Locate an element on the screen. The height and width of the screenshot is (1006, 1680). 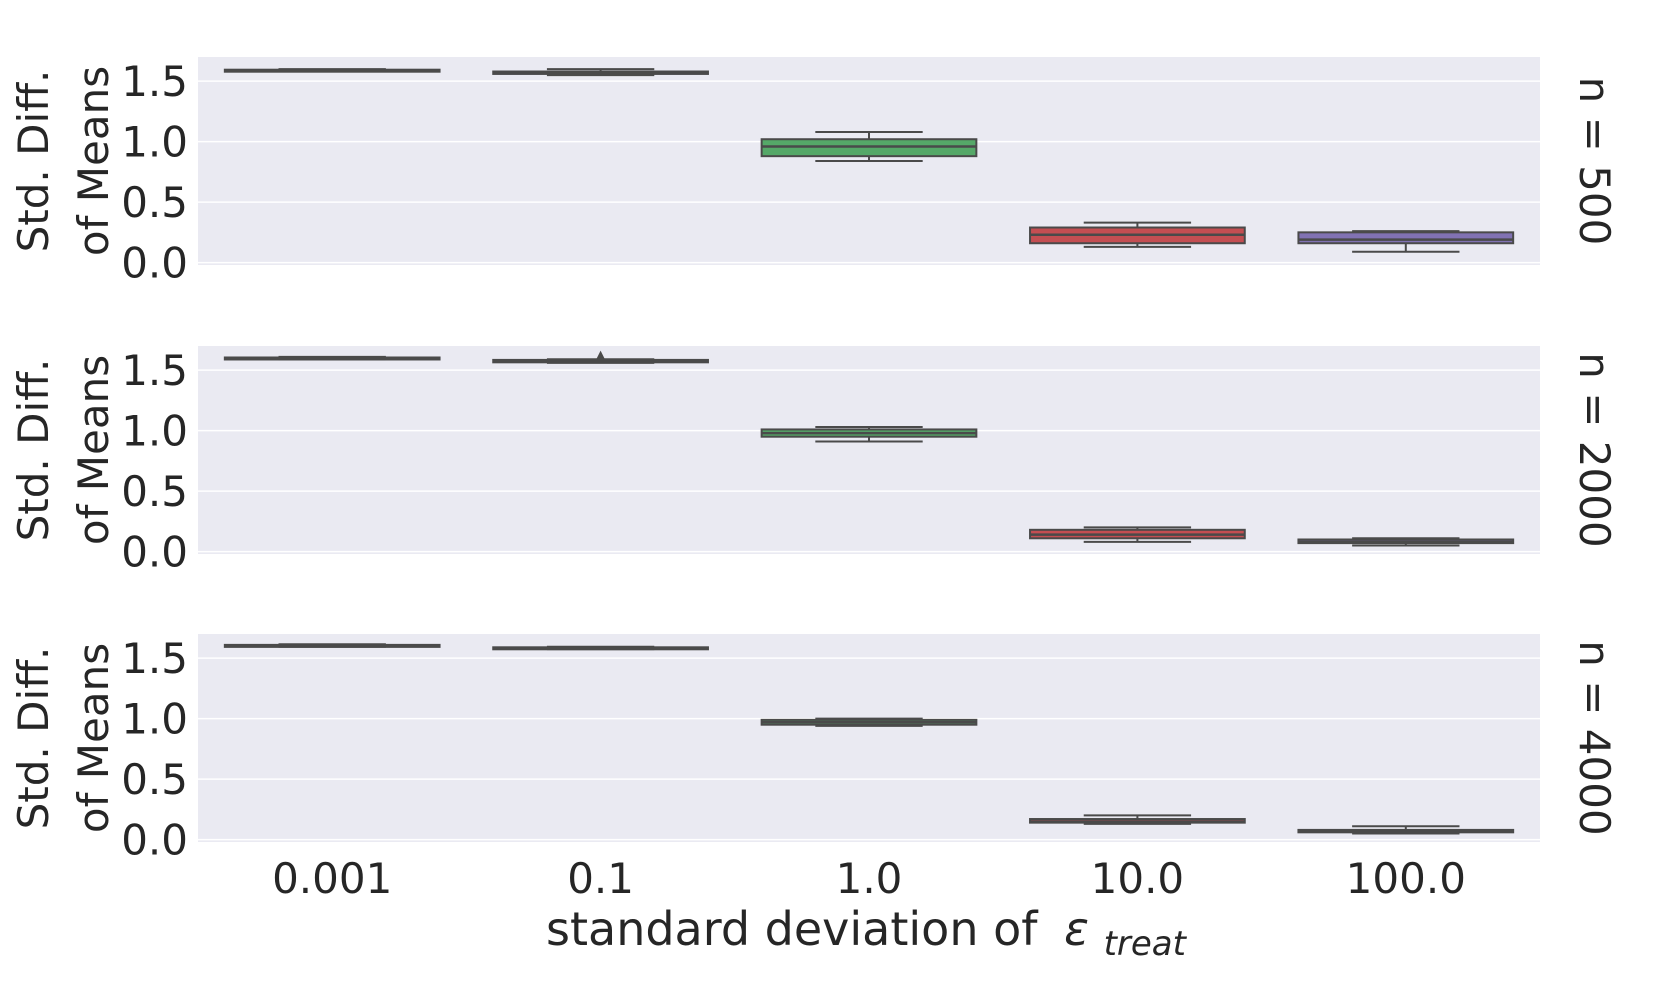
panel-label: n = 2000 is located at coordinates (1594, 449).